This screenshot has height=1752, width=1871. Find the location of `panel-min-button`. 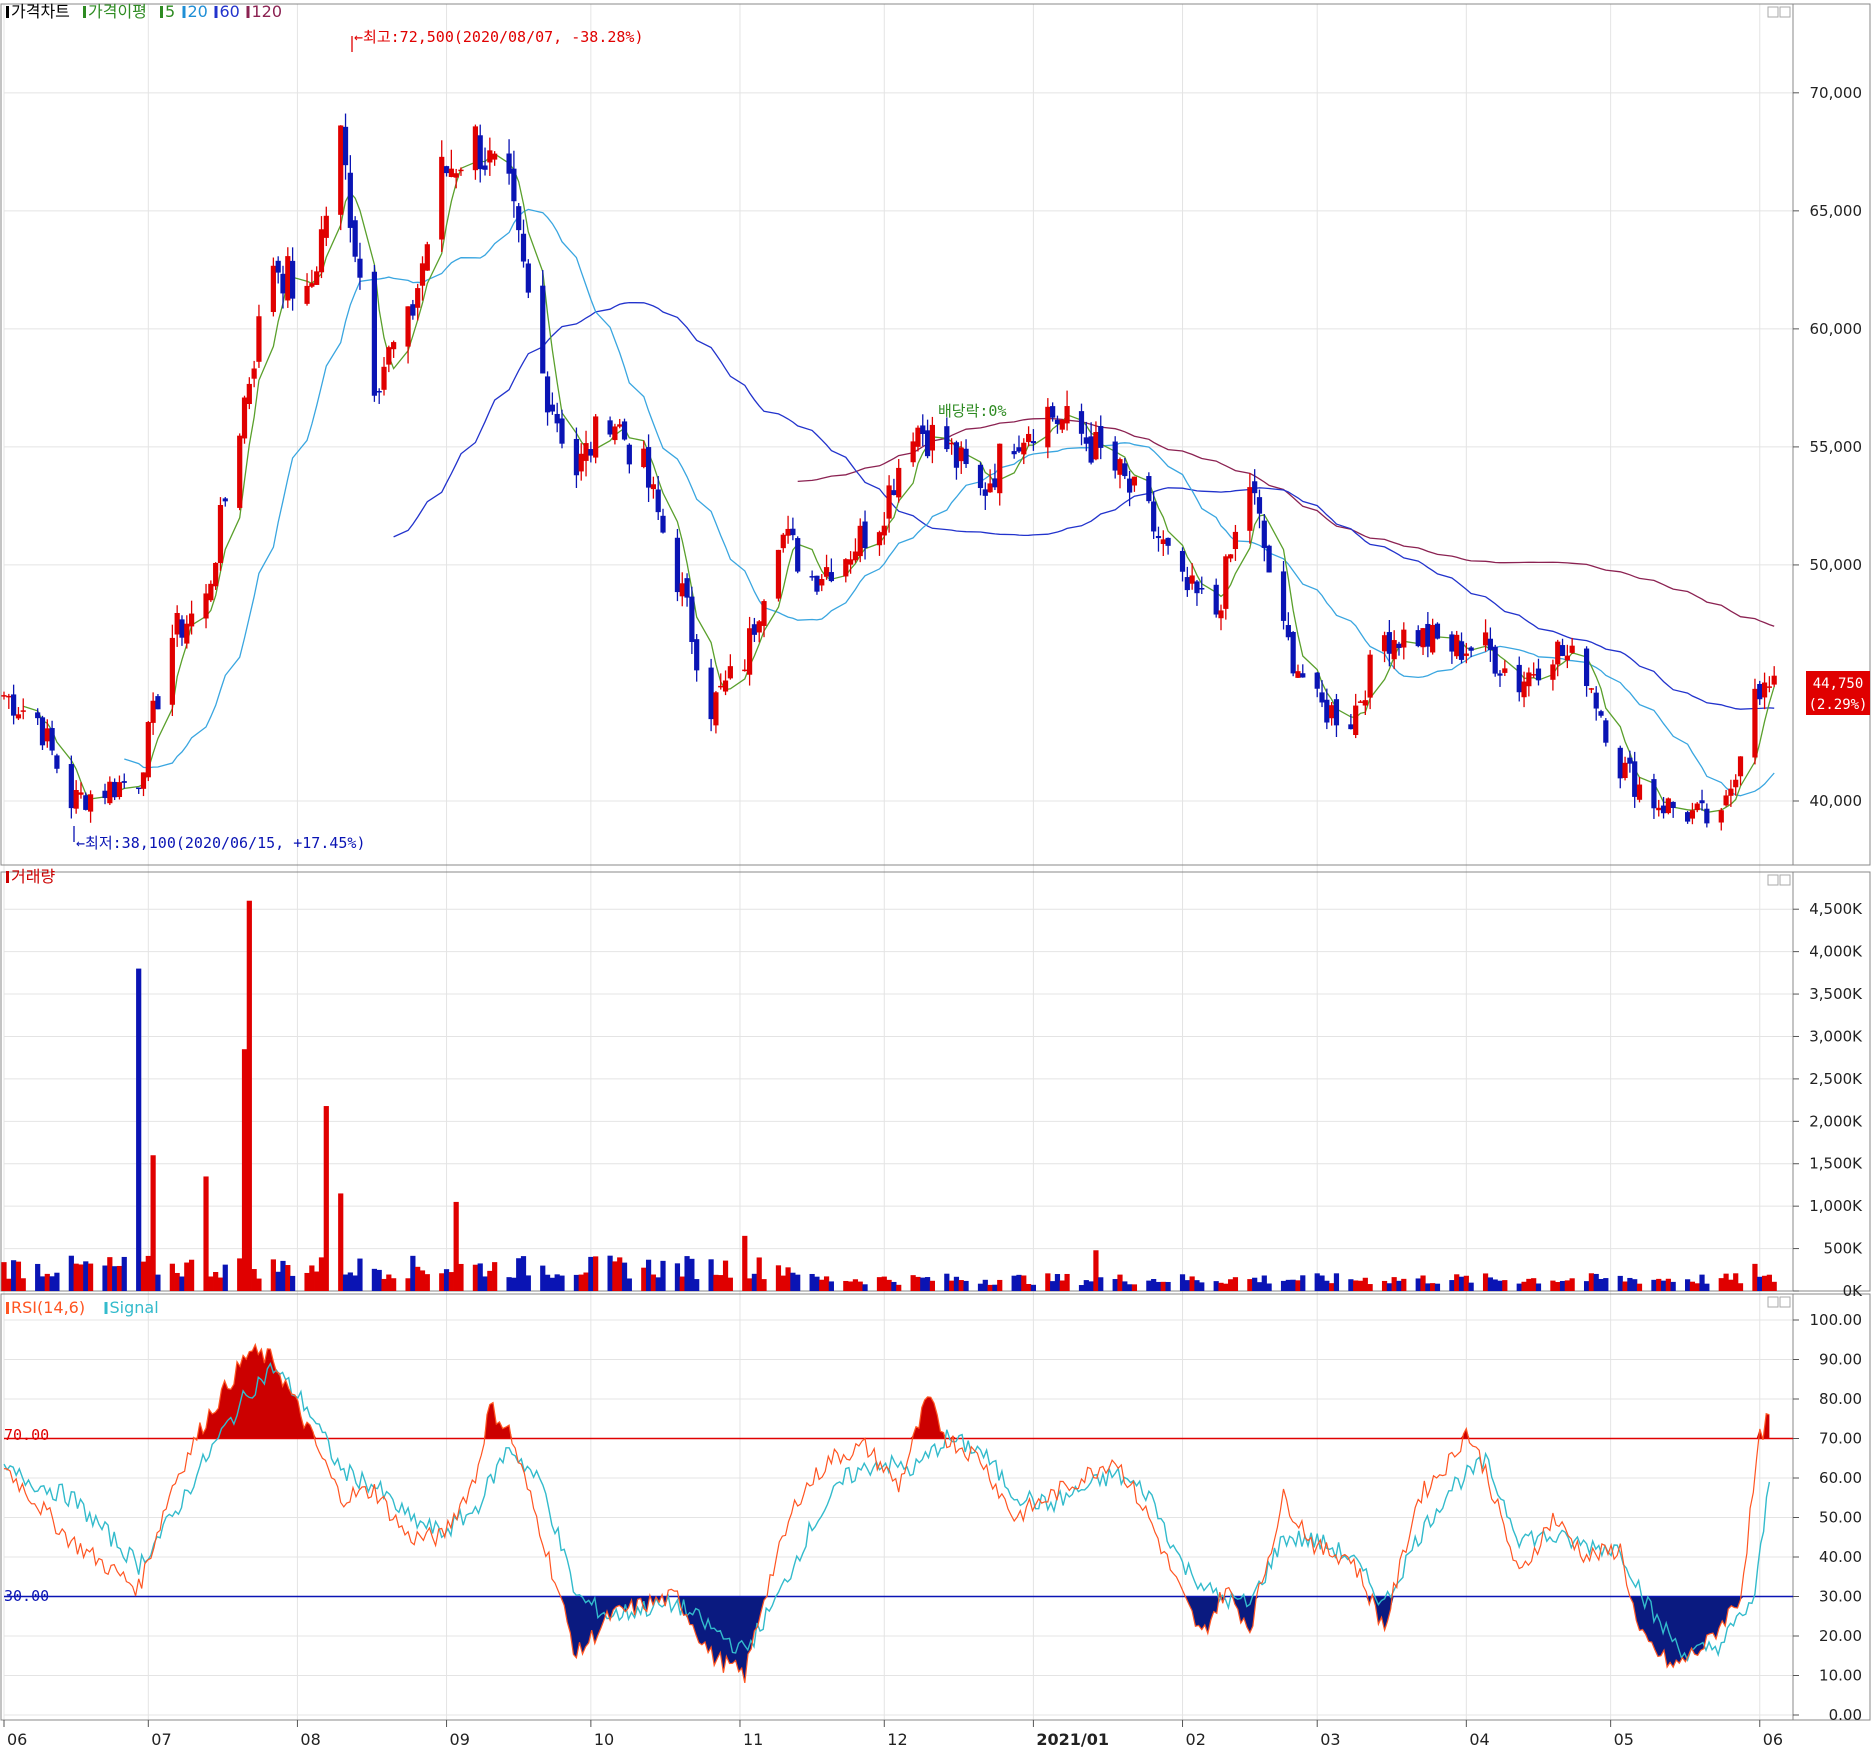

panel-min-button is located at coordinates (1773, 12).